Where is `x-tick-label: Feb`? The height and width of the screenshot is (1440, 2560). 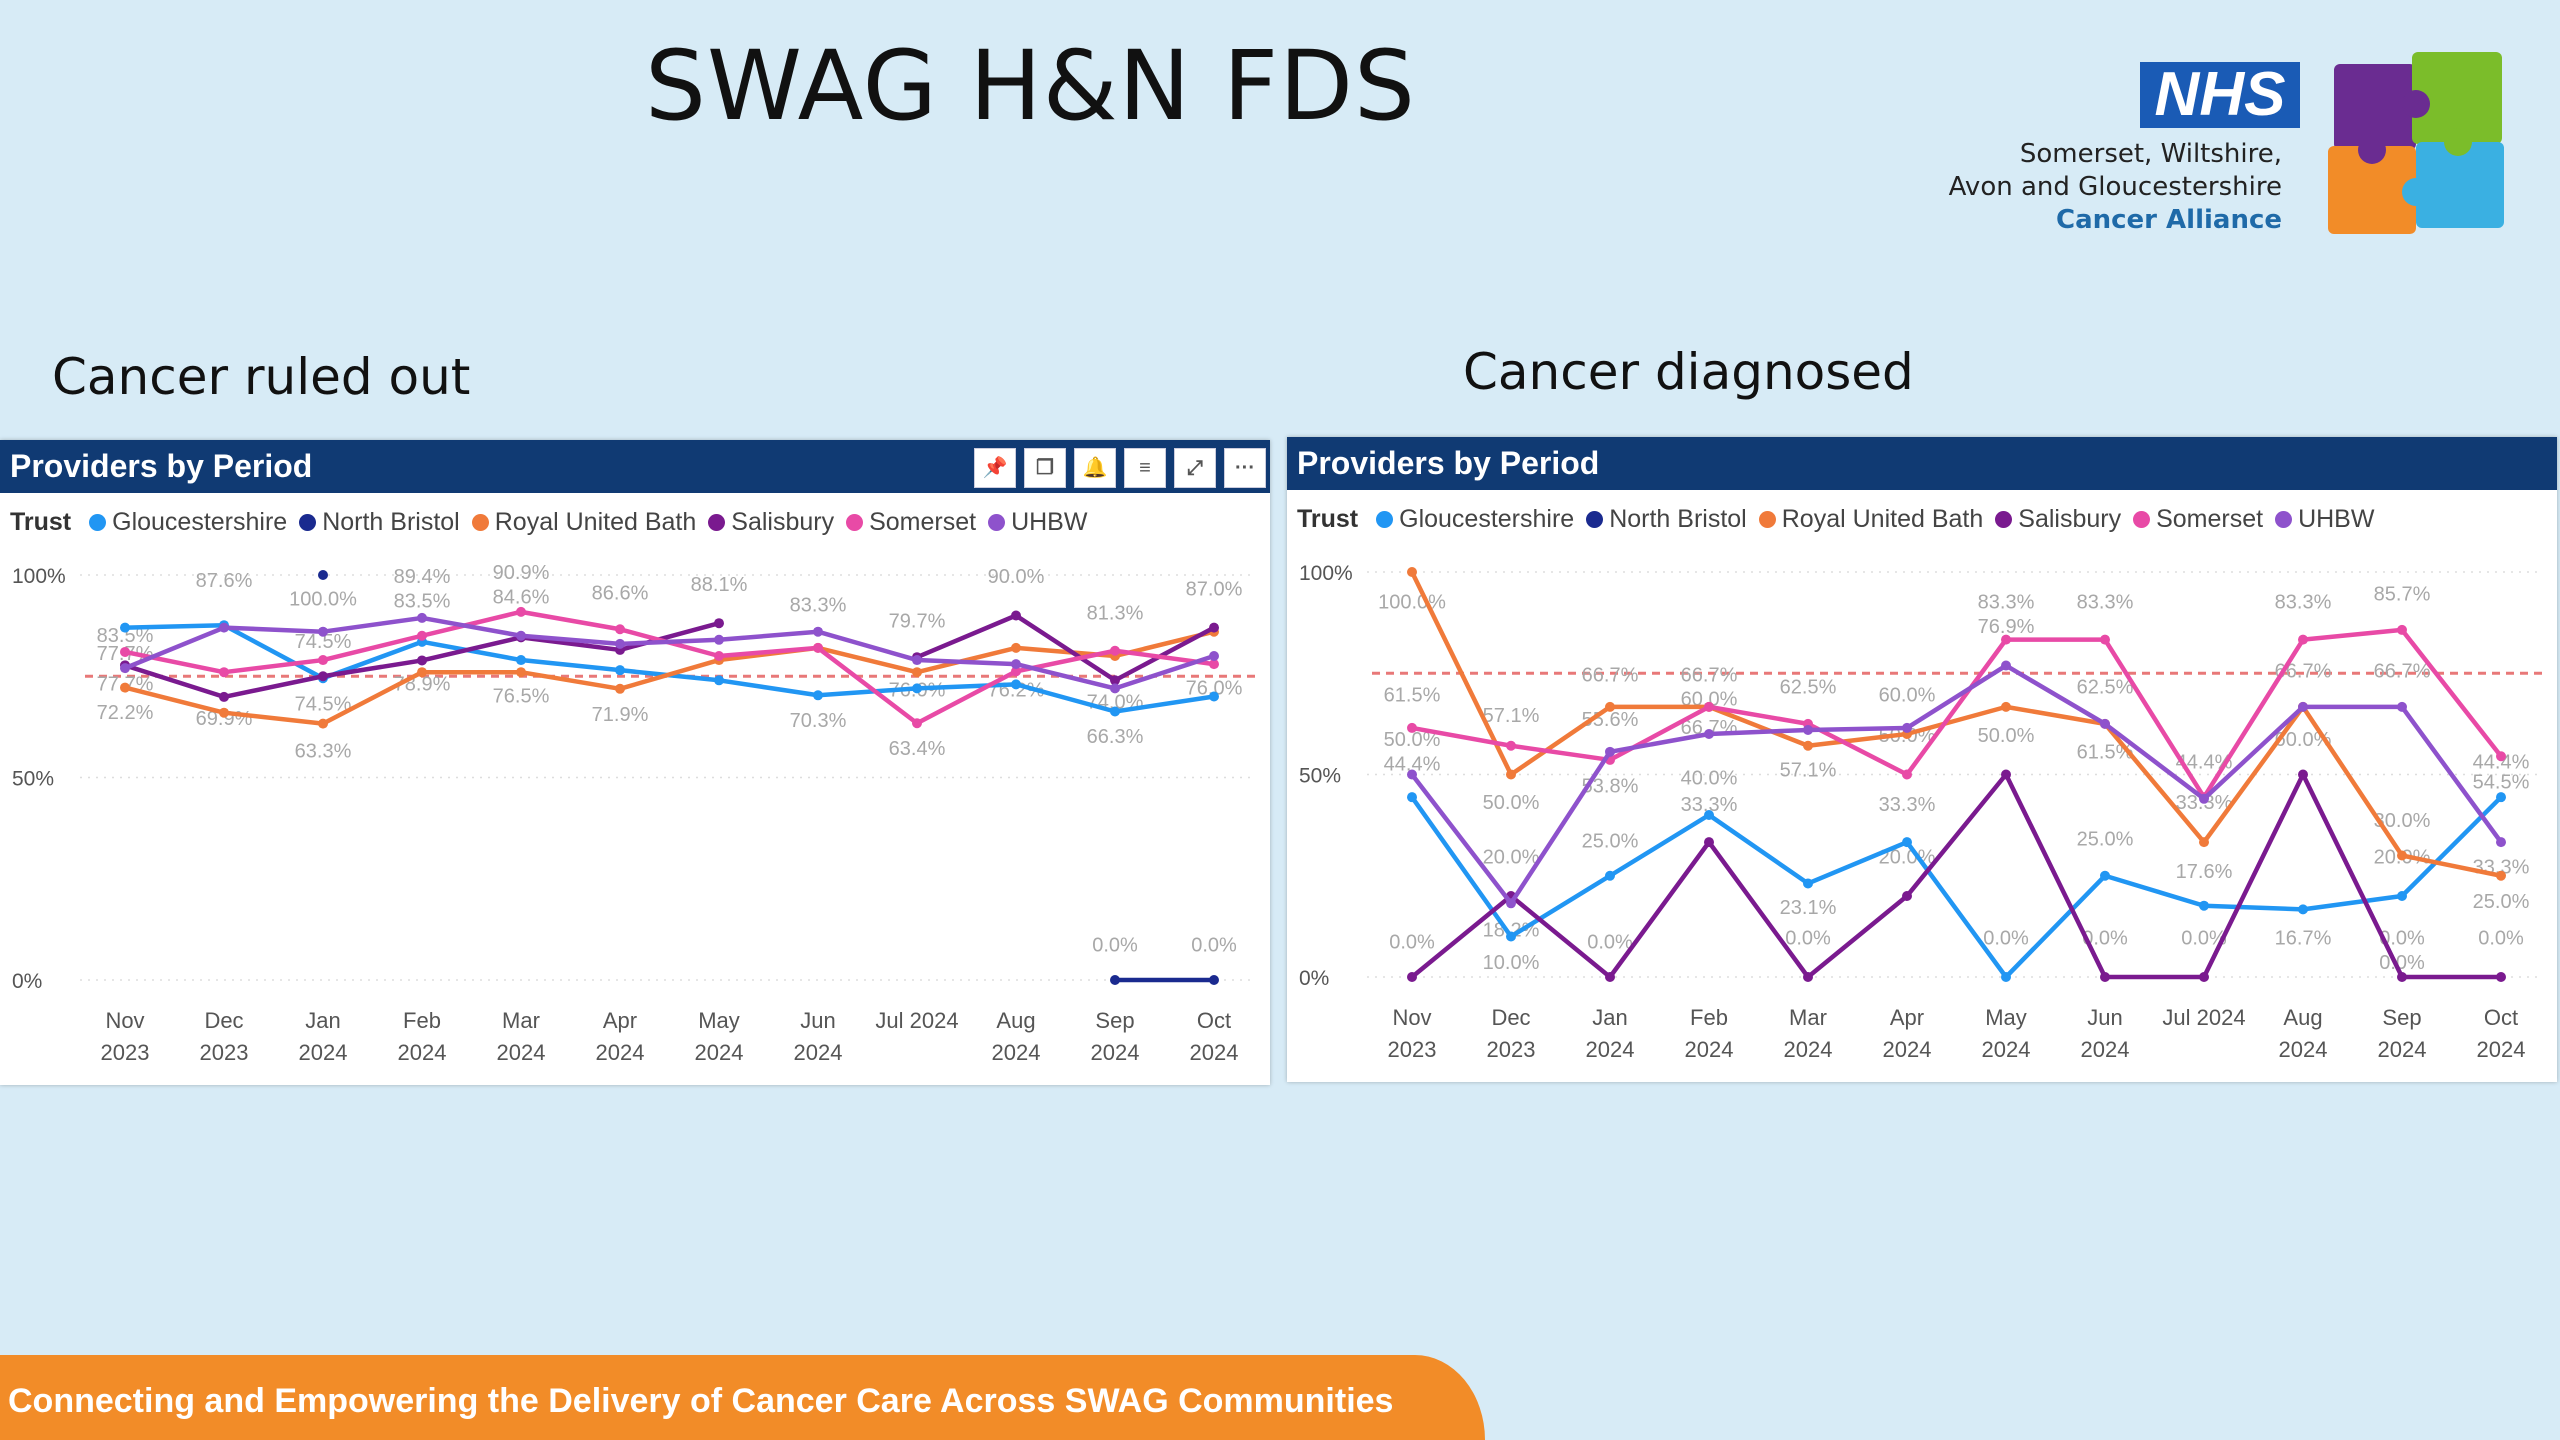
x-tick-label: Feb is located at coordinates (422, 1020).